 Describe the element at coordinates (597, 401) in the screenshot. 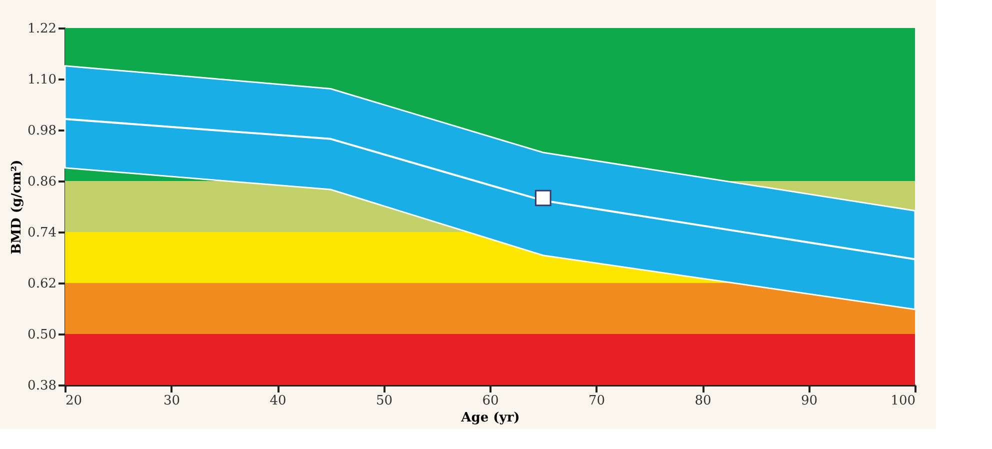

I see `x-tick-label: 70` at that location.